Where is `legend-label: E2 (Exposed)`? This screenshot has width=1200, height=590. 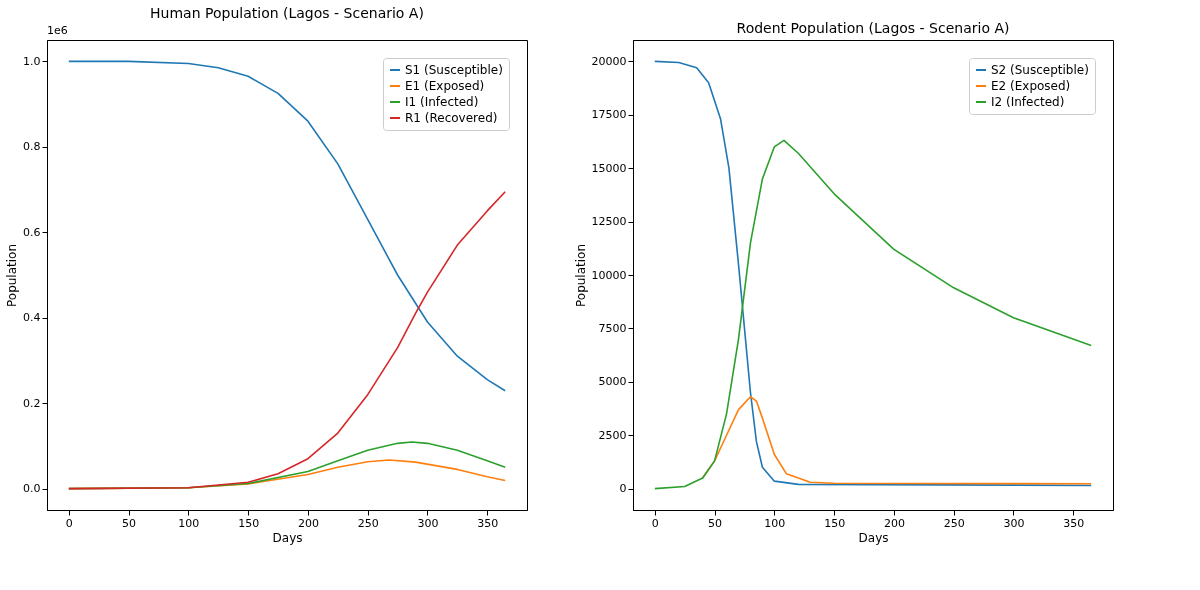 legend-label: E2 (Exposed) is located at coordinates (1031, 86).